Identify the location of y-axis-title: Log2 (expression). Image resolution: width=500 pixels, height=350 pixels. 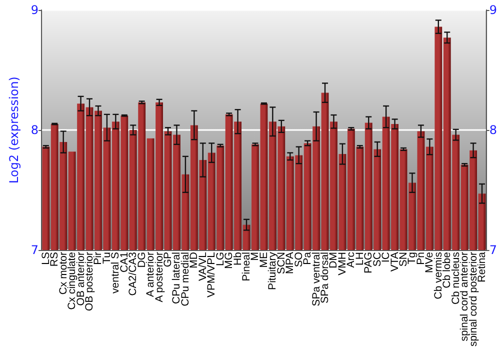
(14, 130).